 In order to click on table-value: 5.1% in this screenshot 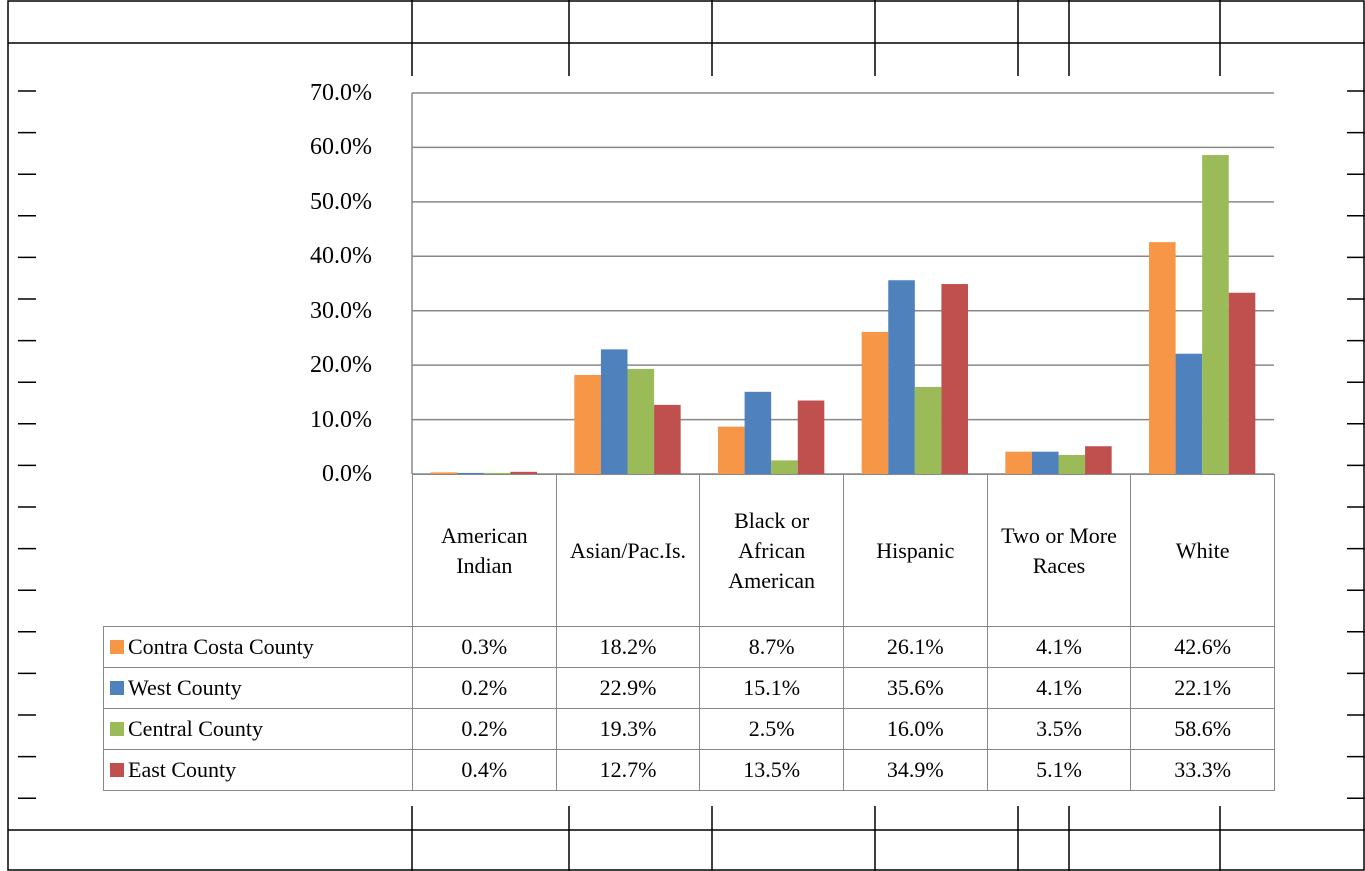, I will do `click(1059, 770)`.